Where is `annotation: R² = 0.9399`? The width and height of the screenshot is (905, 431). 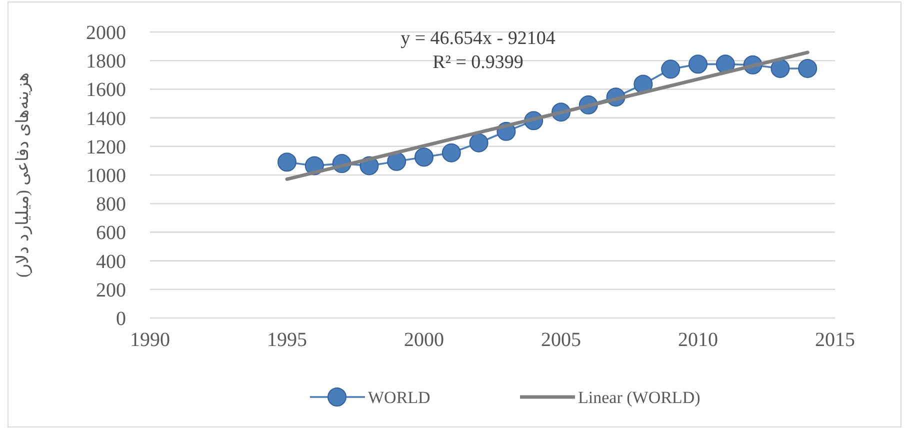
annotation: R² = 0.9399 is located at coordinates (478, 62).